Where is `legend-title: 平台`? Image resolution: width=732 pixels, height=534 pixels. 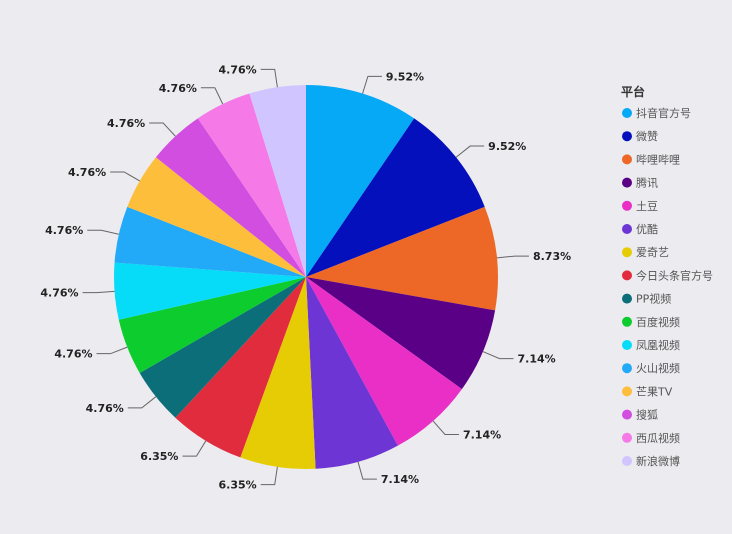
legend-title: 平台 is located at coordinates (633, 91).